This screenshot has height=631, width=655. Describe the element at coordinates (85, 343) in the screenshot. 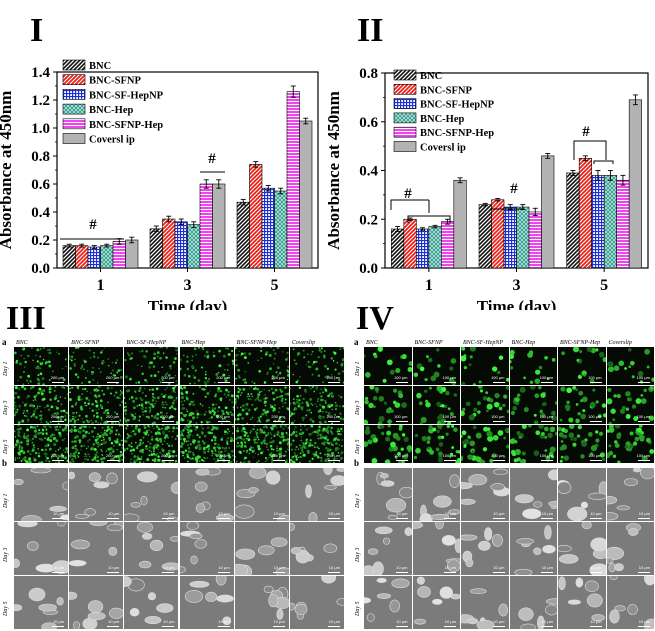

I see `column-header: BNC-SFNP` at that location.